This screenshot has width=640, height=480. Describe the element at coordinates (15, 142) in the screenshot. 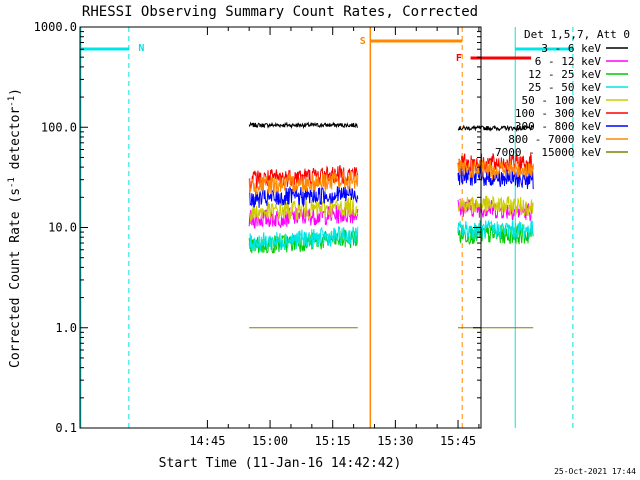

I see `y-axis-label-mid: detector` at that location.